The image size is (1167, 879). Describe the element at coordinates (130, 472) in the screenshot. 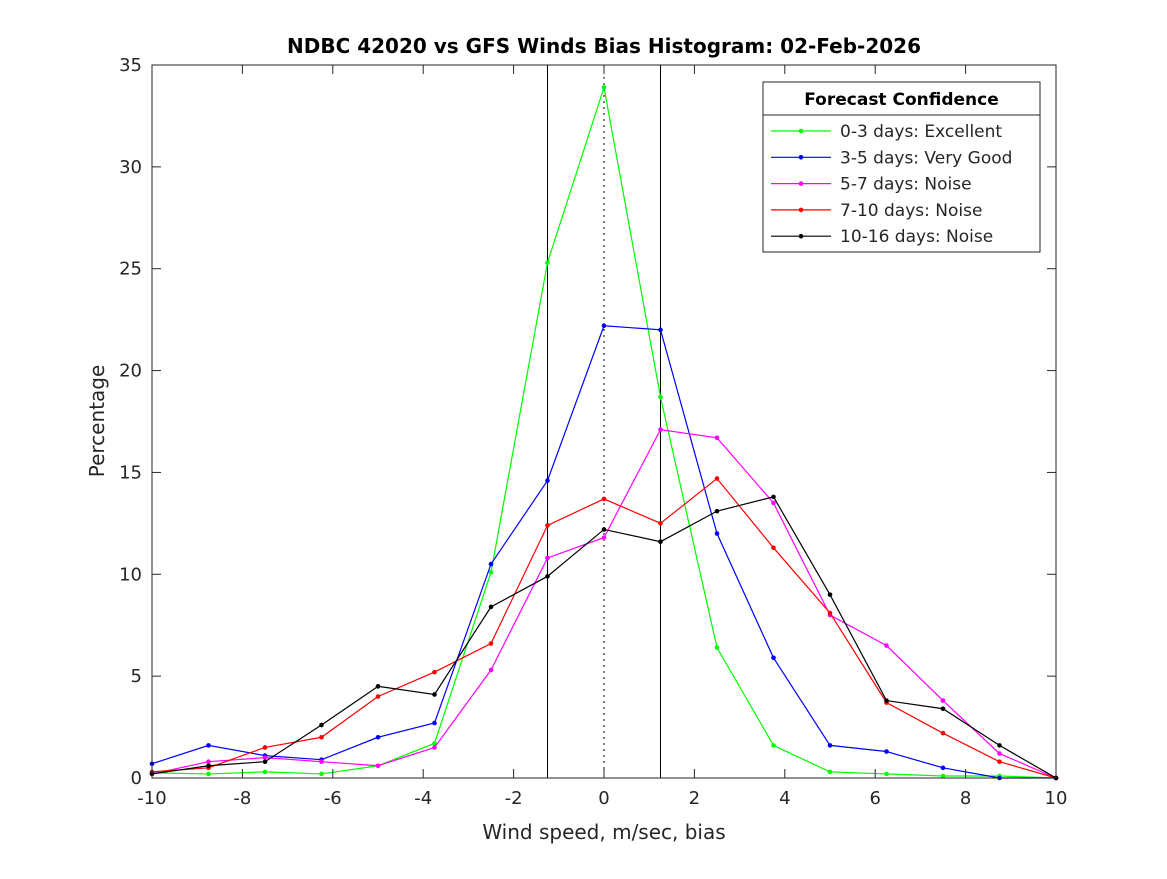

I see `y-tick-label: 15` at that location.